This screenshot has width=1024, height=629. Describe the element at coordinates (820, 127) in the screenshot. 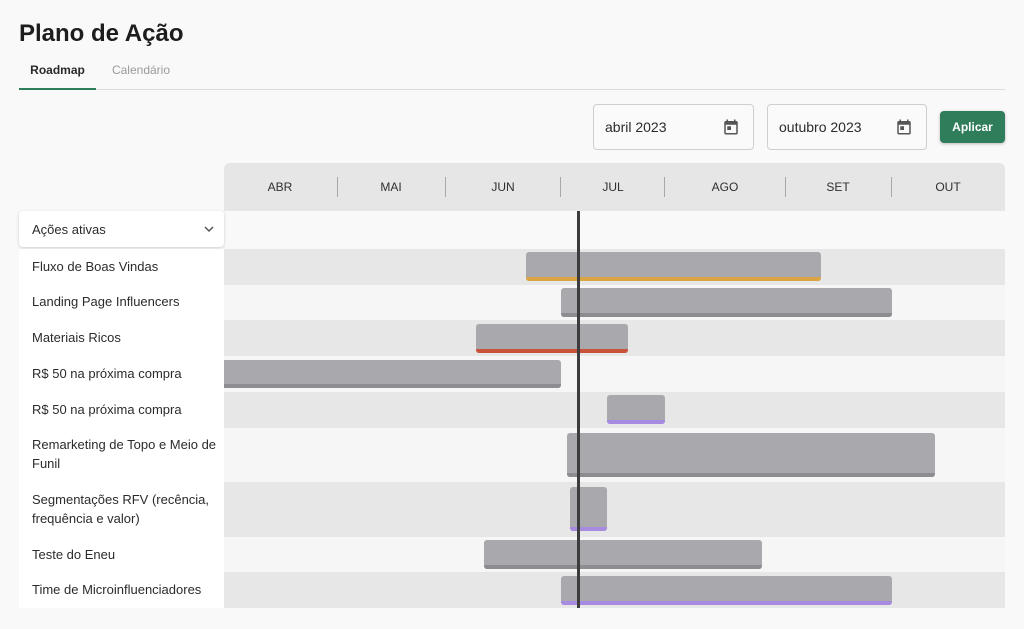

I see `end-date-value: outubro 2023` at that location.